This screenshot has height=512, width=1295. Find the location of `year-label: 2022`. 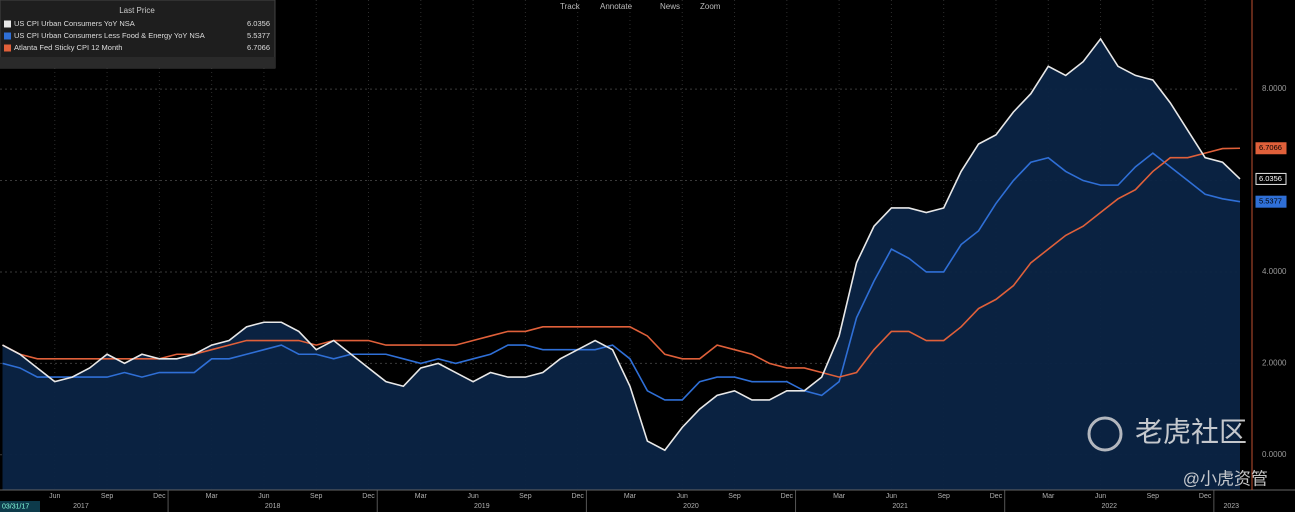

year-label: 2022 is located at coordinates (1109, 506).